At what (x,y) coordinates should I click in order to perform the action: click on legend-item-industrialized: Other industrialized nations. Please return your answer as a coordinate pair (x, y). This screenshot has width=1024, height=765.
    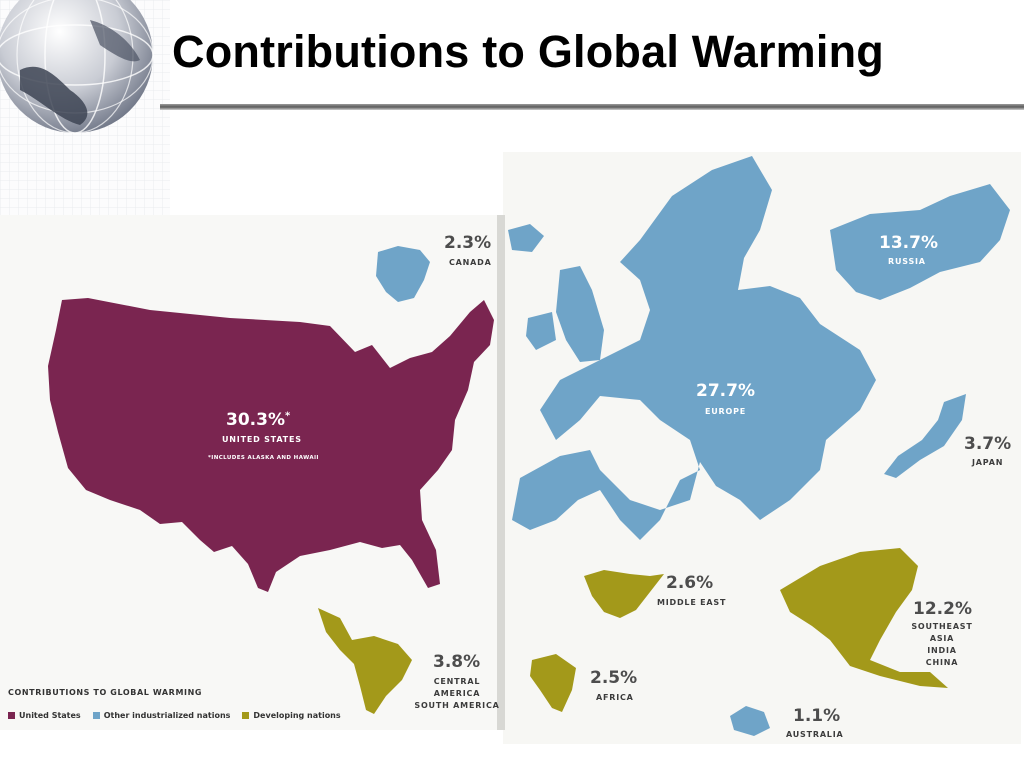
    Looking at the image, I should click on (161, 715).